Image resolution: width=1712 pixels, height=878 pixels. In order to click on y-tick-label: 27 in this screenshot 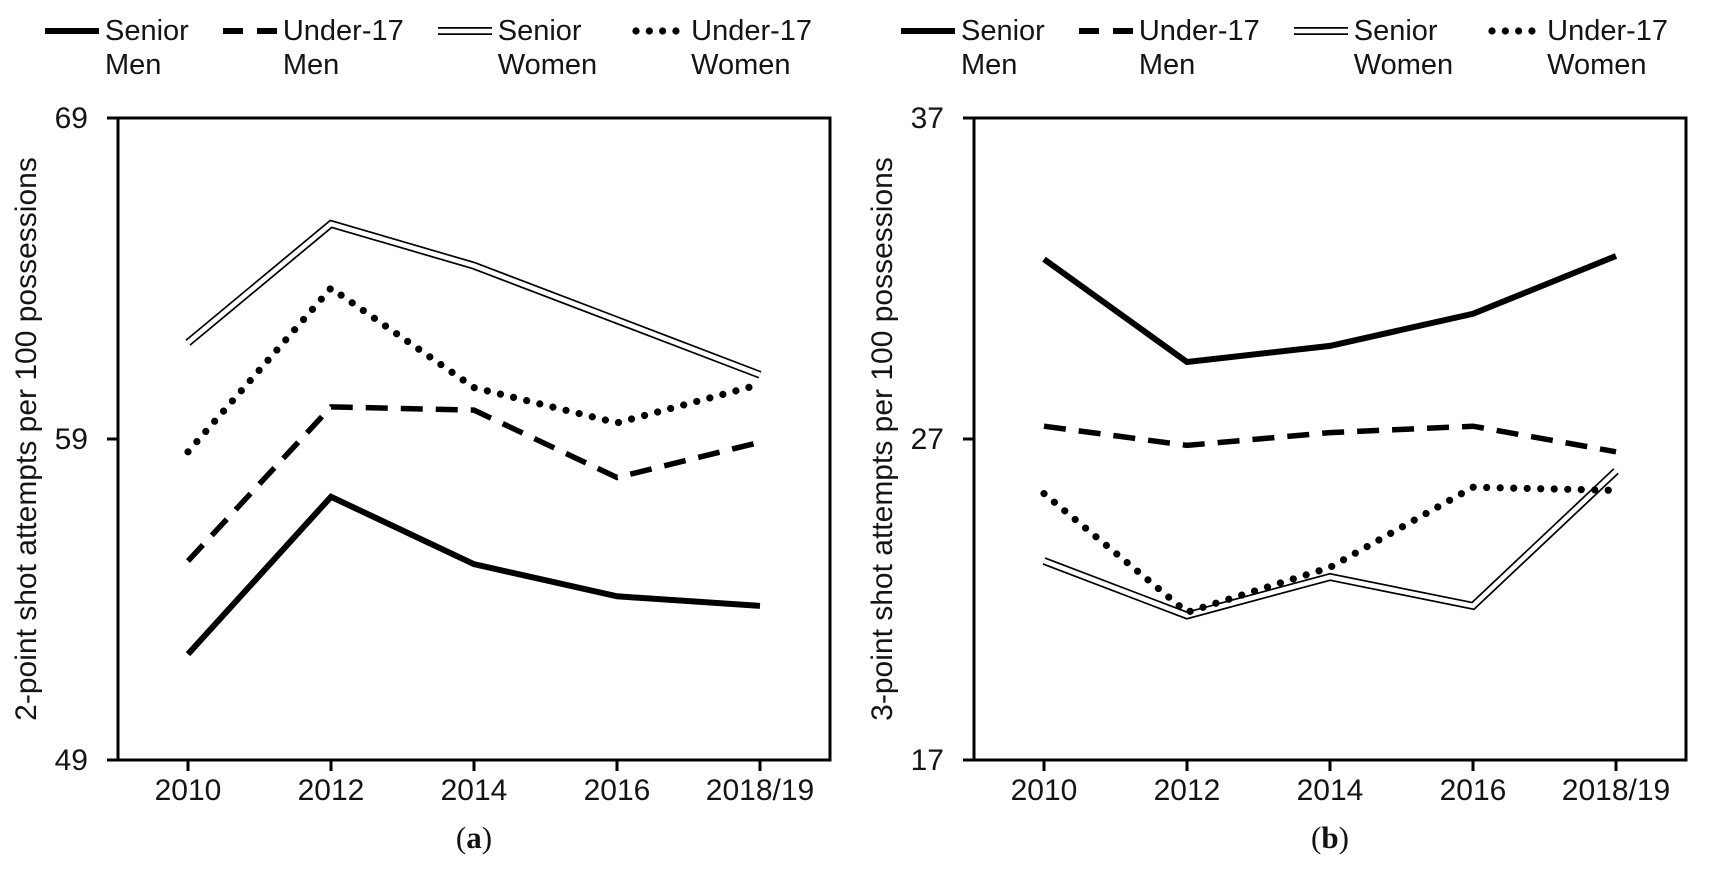, I will do `click(927, 439)`.